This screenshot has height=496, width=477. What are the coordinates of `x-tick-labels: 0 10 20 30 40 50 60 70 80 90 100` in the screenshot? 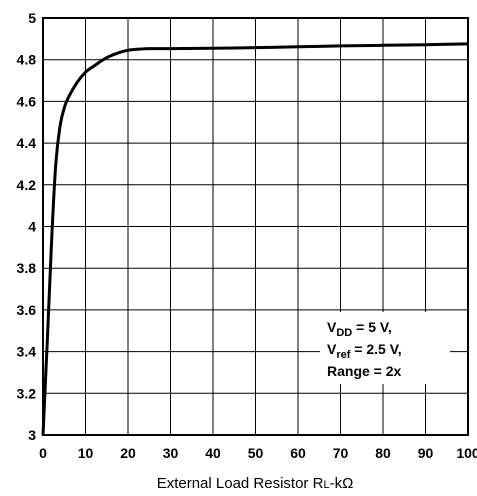 It's located at (258, 453).